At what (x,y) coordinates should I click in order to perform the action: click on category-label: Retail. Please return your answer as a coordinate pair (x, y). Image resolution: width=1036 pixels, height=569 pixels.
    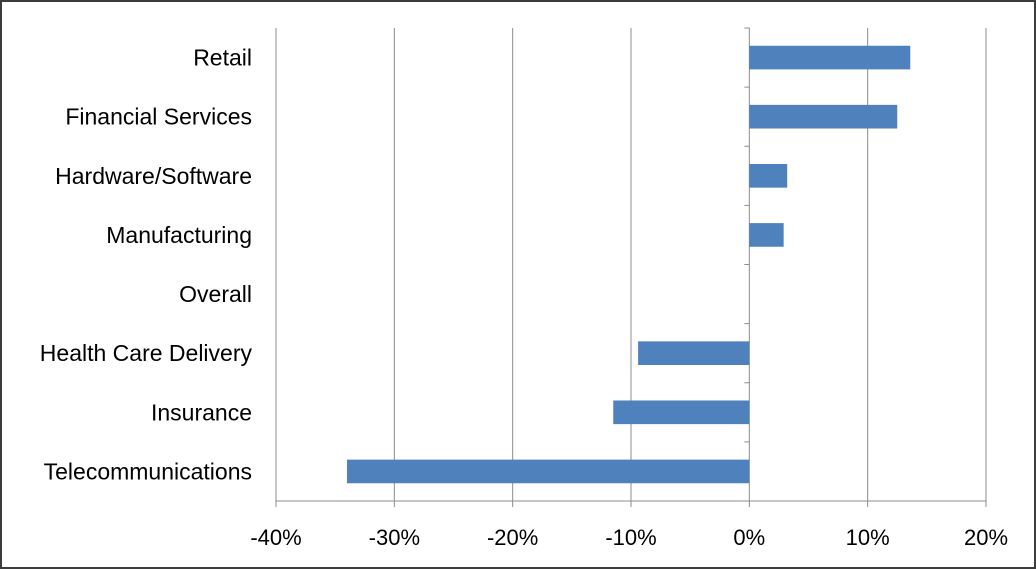
    Looking at the image, I should click on (222, 58).